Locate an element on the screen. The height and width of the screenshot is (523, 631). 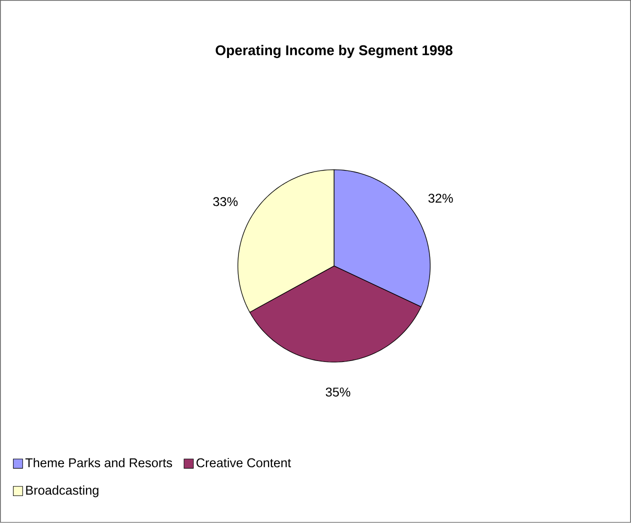
data-label: 32% is located at coordinates (440, 198).